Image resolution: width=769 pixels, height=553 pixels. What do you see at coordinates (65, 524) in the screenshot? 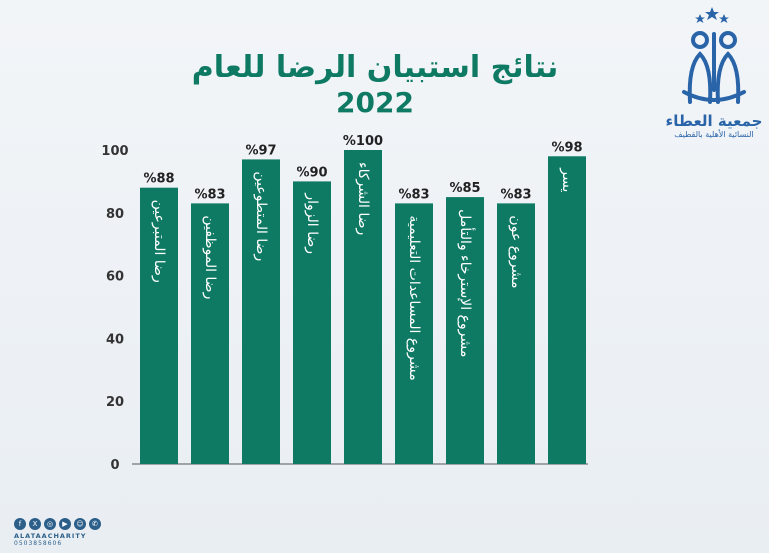
I see `youtube-icon: ▶` at bounding box center [65, 524].